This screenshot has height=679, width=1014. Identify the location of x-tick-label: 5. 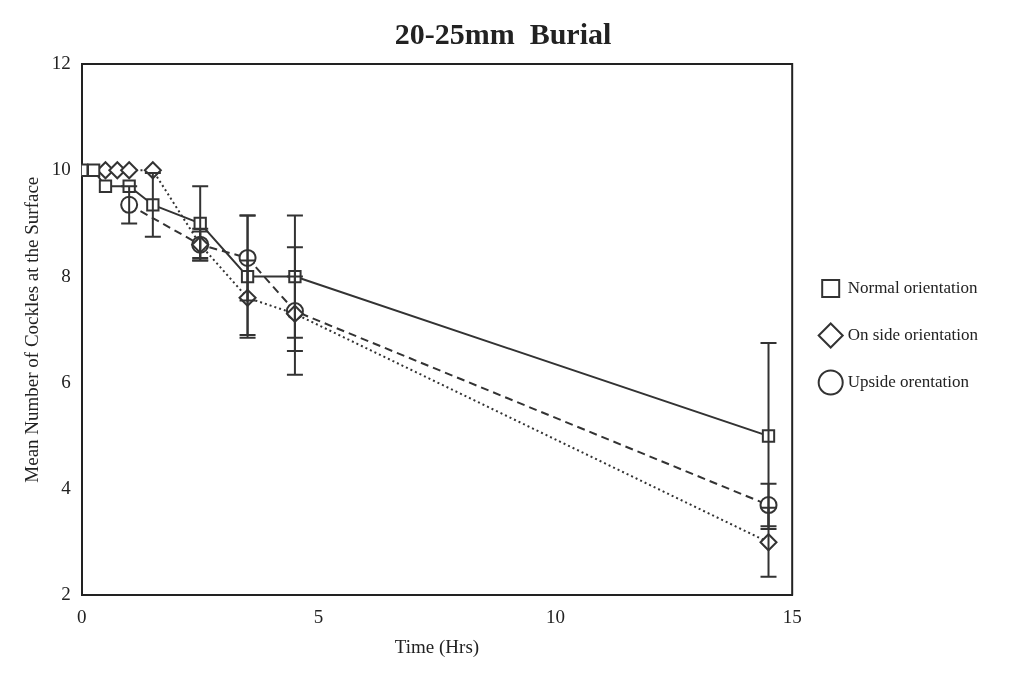
(318, 616).